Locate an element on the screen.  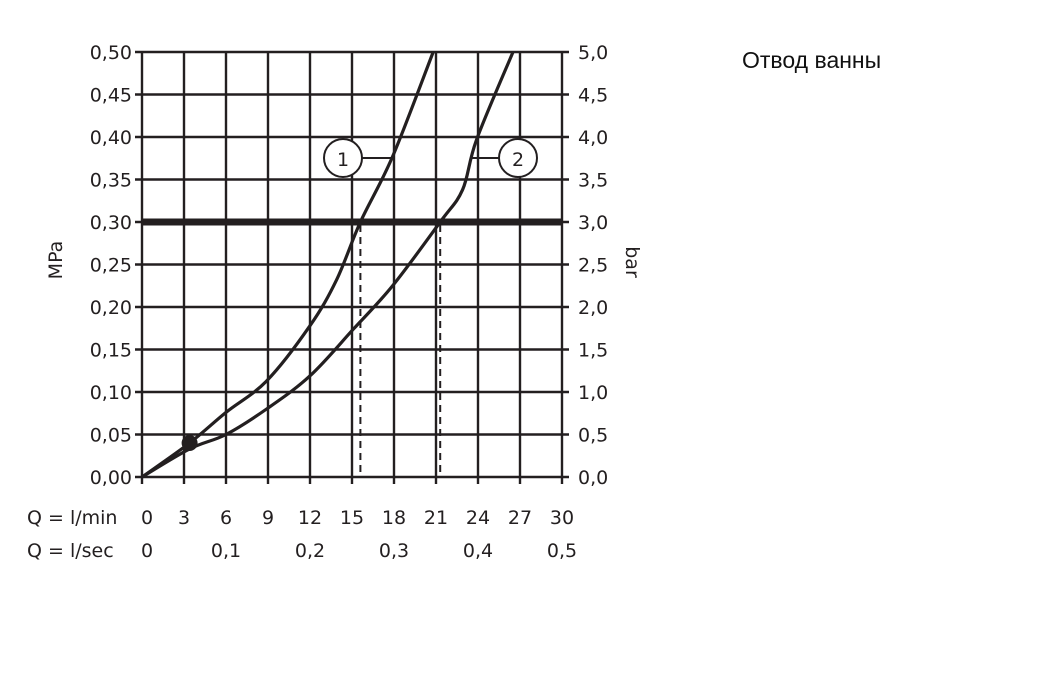
x-tick-label: 30 is located at coordinates (562, 518).